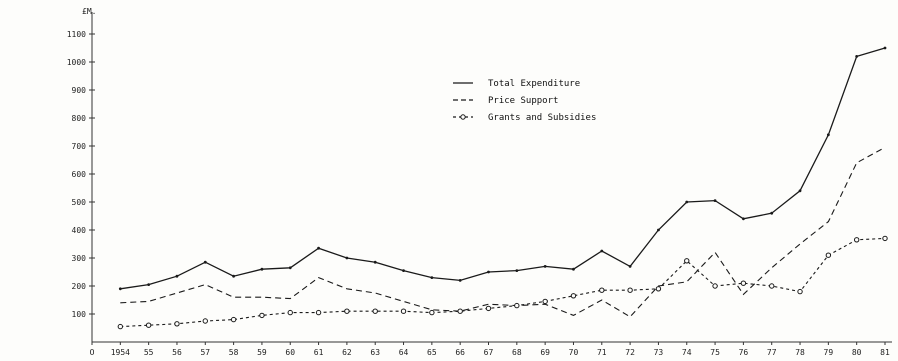 This screenshot has width=898, height=361. I want to click on x-tick-label: 77, so click(772, 352).